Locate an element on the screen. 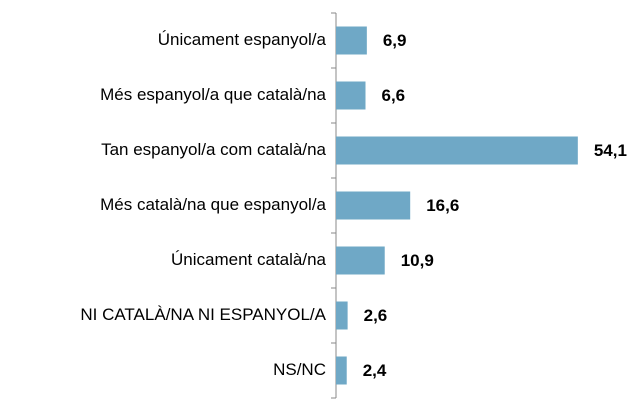 Image resolution: width=640 pixels, height=403 pixels. value-label: 54,1 is located at coordinates (610, 150).